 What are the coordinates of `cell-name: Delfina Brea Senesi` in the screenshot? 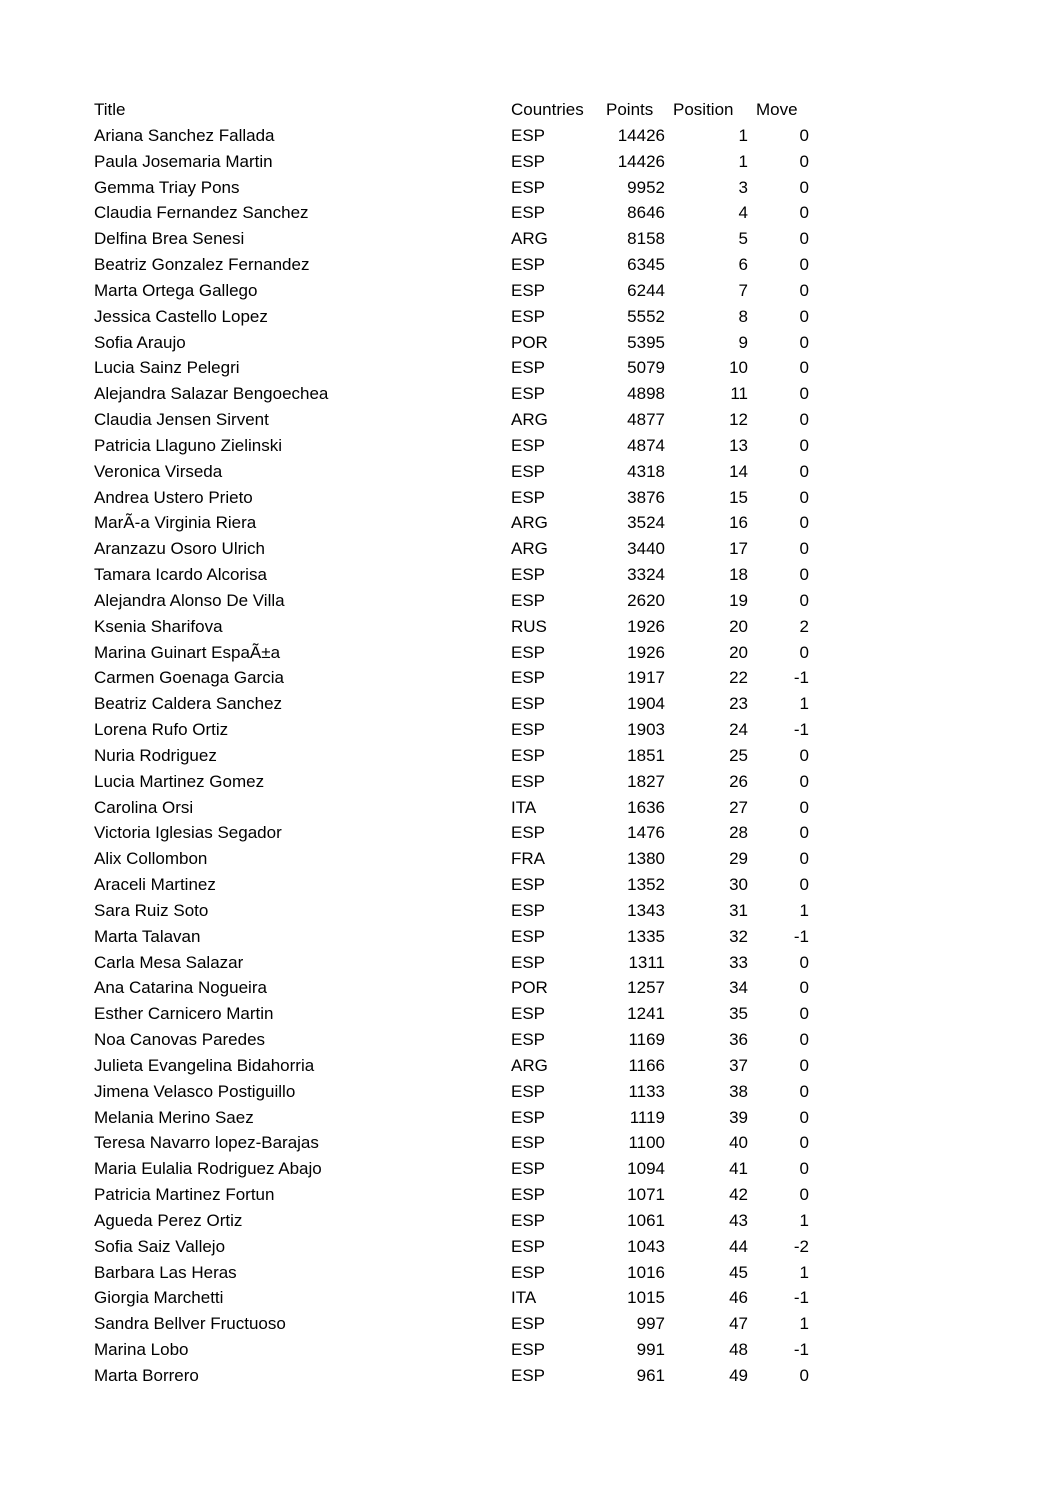 It's located at (169, 239).